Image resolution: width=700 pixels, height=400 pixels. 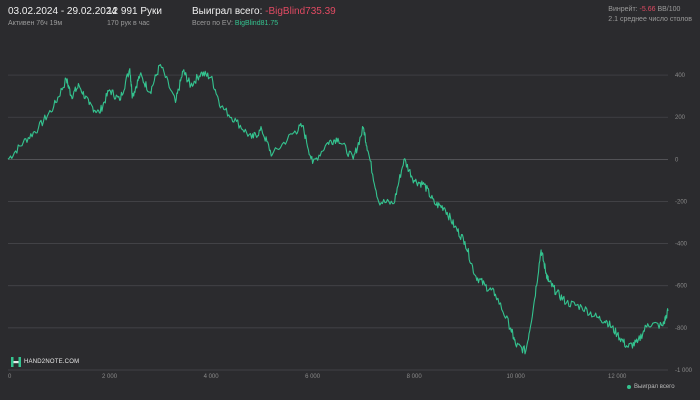 I want to click on hands-block: 12 991 Руки 170 рук в час, so click(x=134, y=16).